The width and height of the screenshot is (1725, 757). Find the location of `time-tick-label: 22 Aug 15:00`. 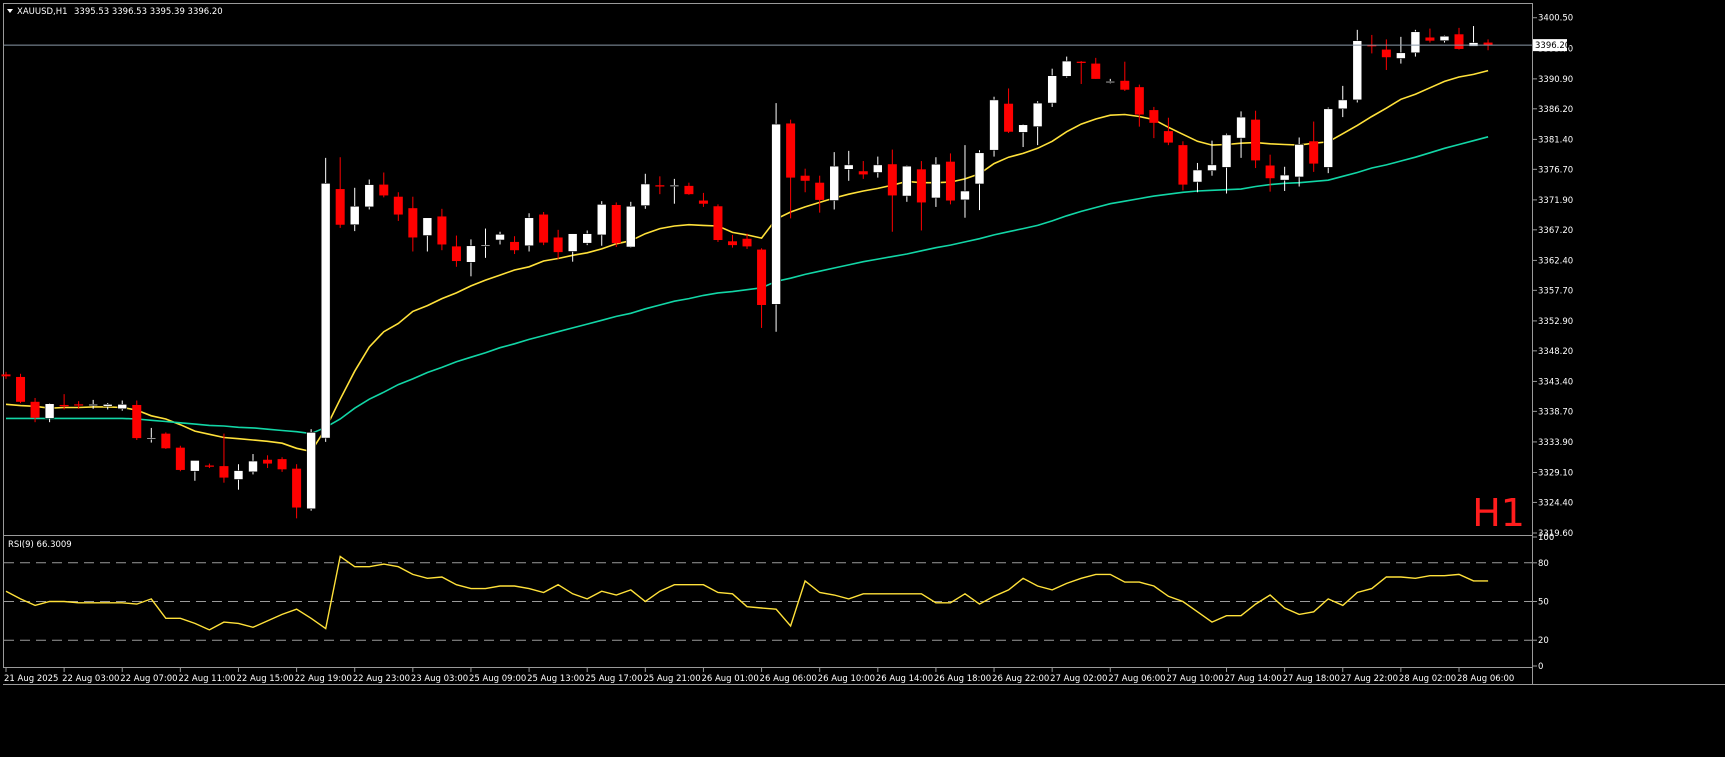

time-tick-label: 22 Aug 15:00 is located at coordinates (264, 679).